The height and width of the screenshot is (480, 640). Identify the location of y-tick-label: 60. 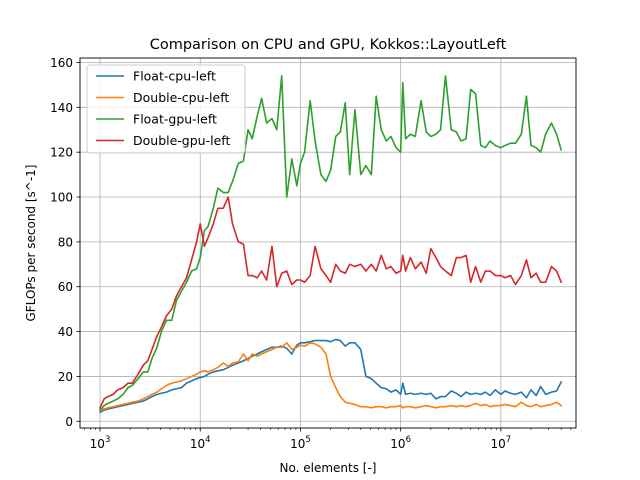
(65, 287).